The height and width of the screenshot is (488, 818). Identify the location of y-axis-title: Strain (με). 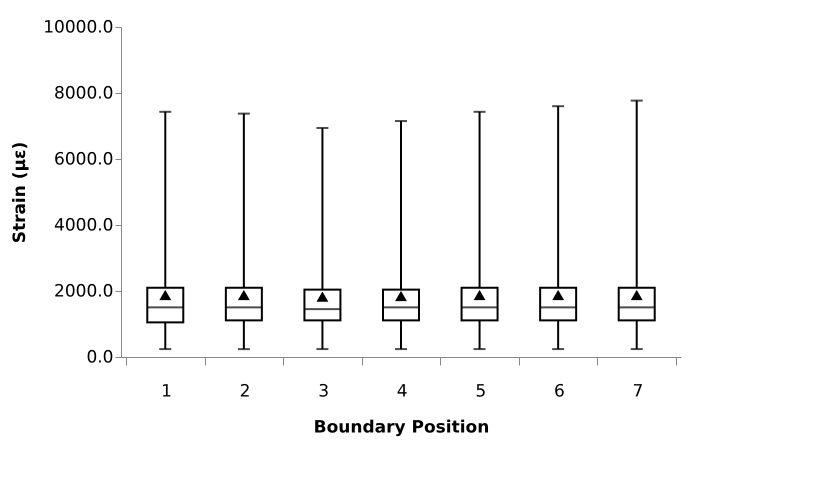
(20, 193).